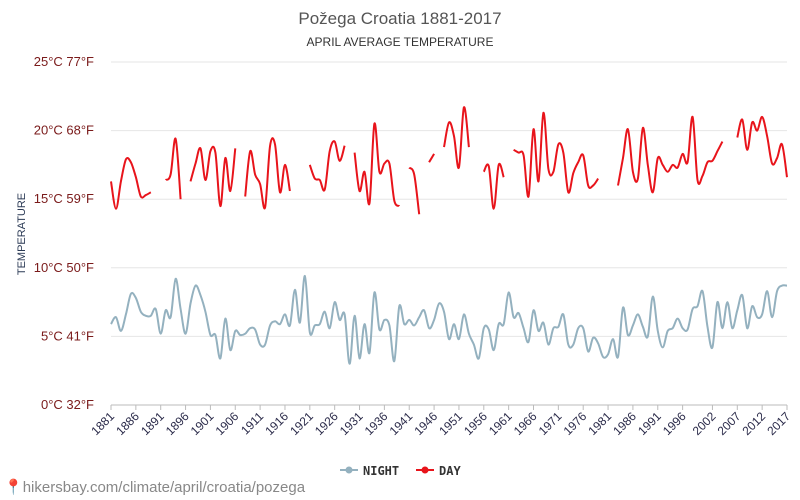  I want to click on x-tick-label: 1956, so click(475, 423).